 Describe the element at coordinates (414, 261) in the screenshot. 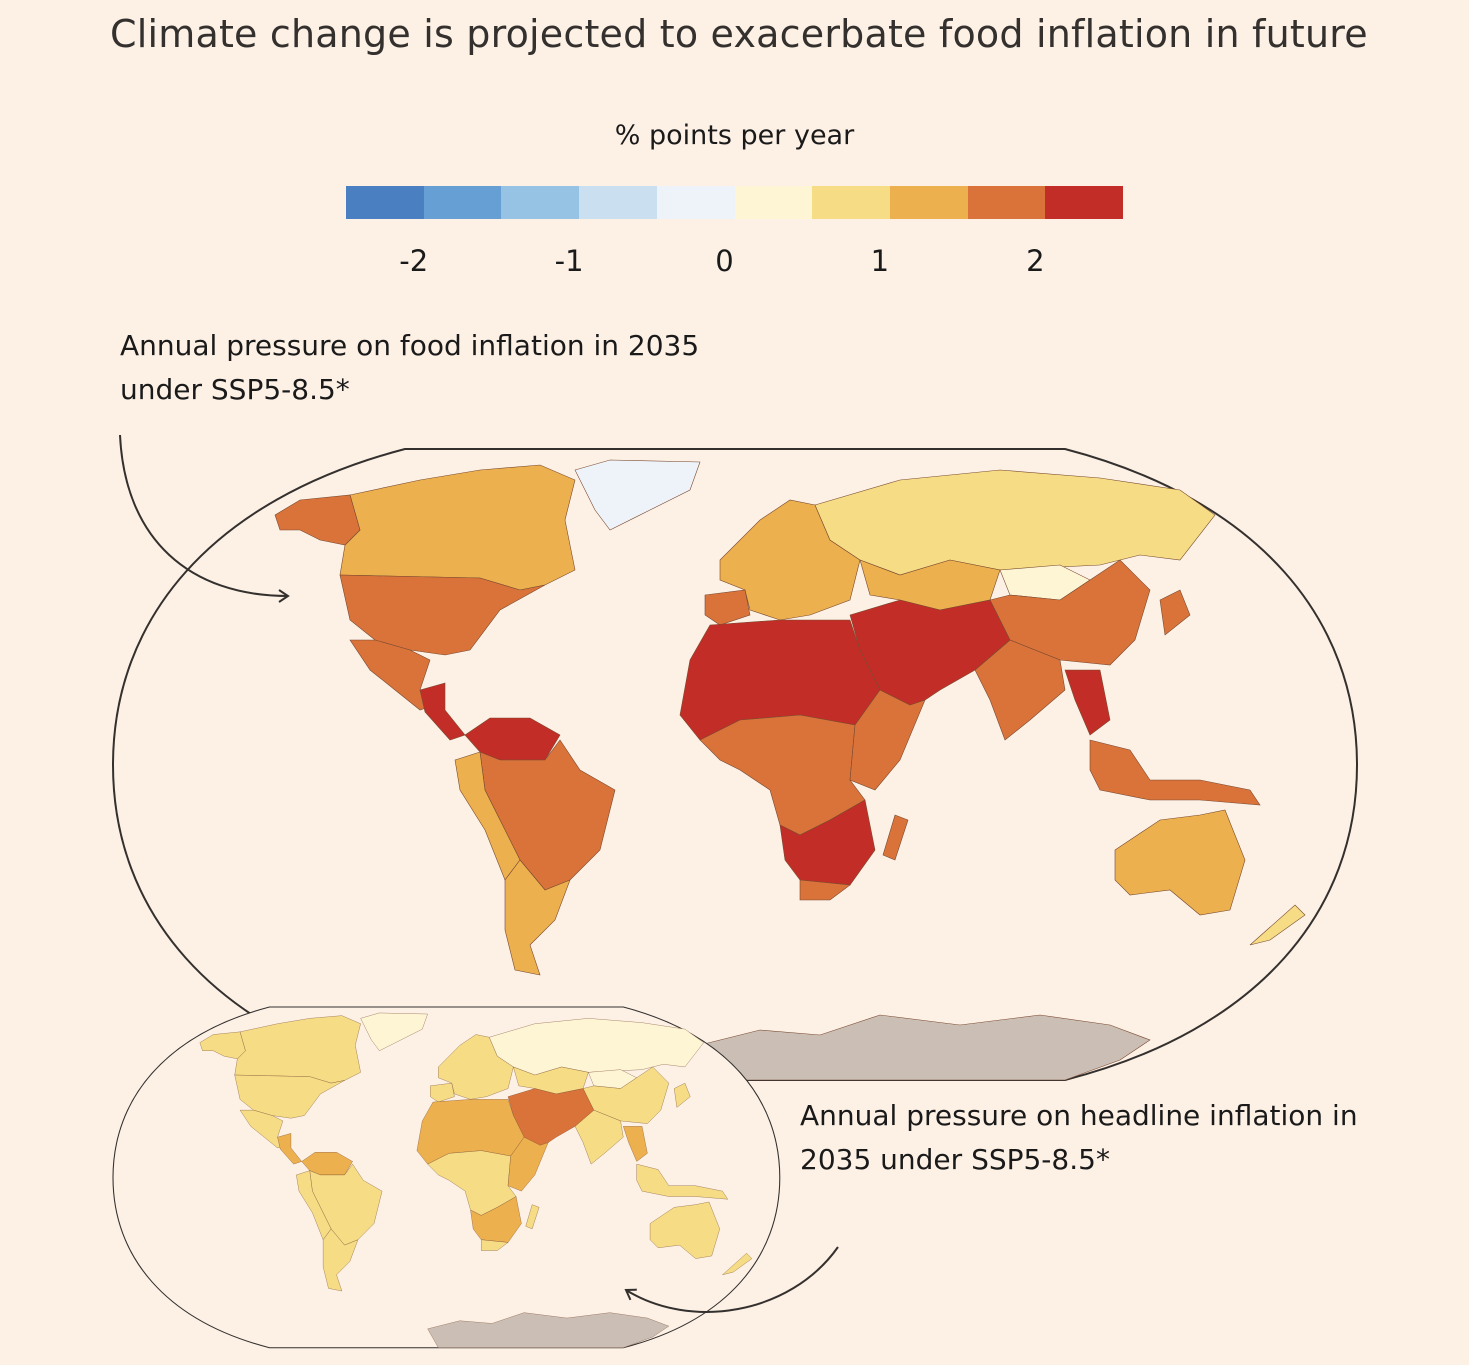

I see `legend-tick: -2` at that location.